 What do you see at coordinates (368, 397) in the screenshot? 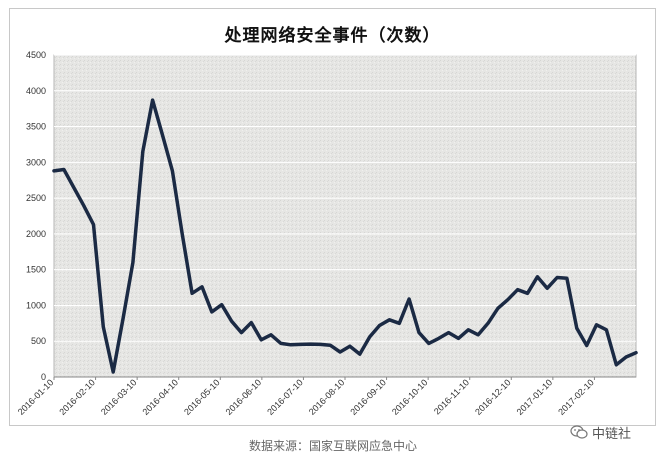
I see `x-tick-label: 2016-09-10` at bounding box center [368, 397].